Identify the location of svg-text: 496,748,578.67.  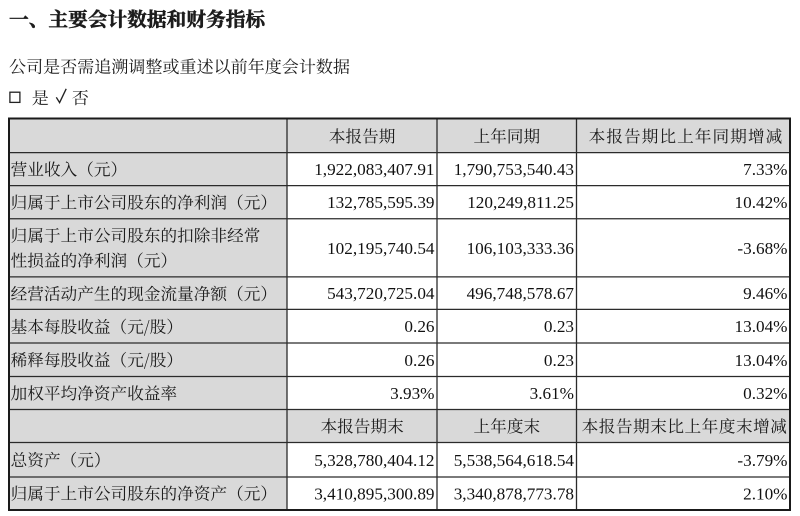
(521, 293).